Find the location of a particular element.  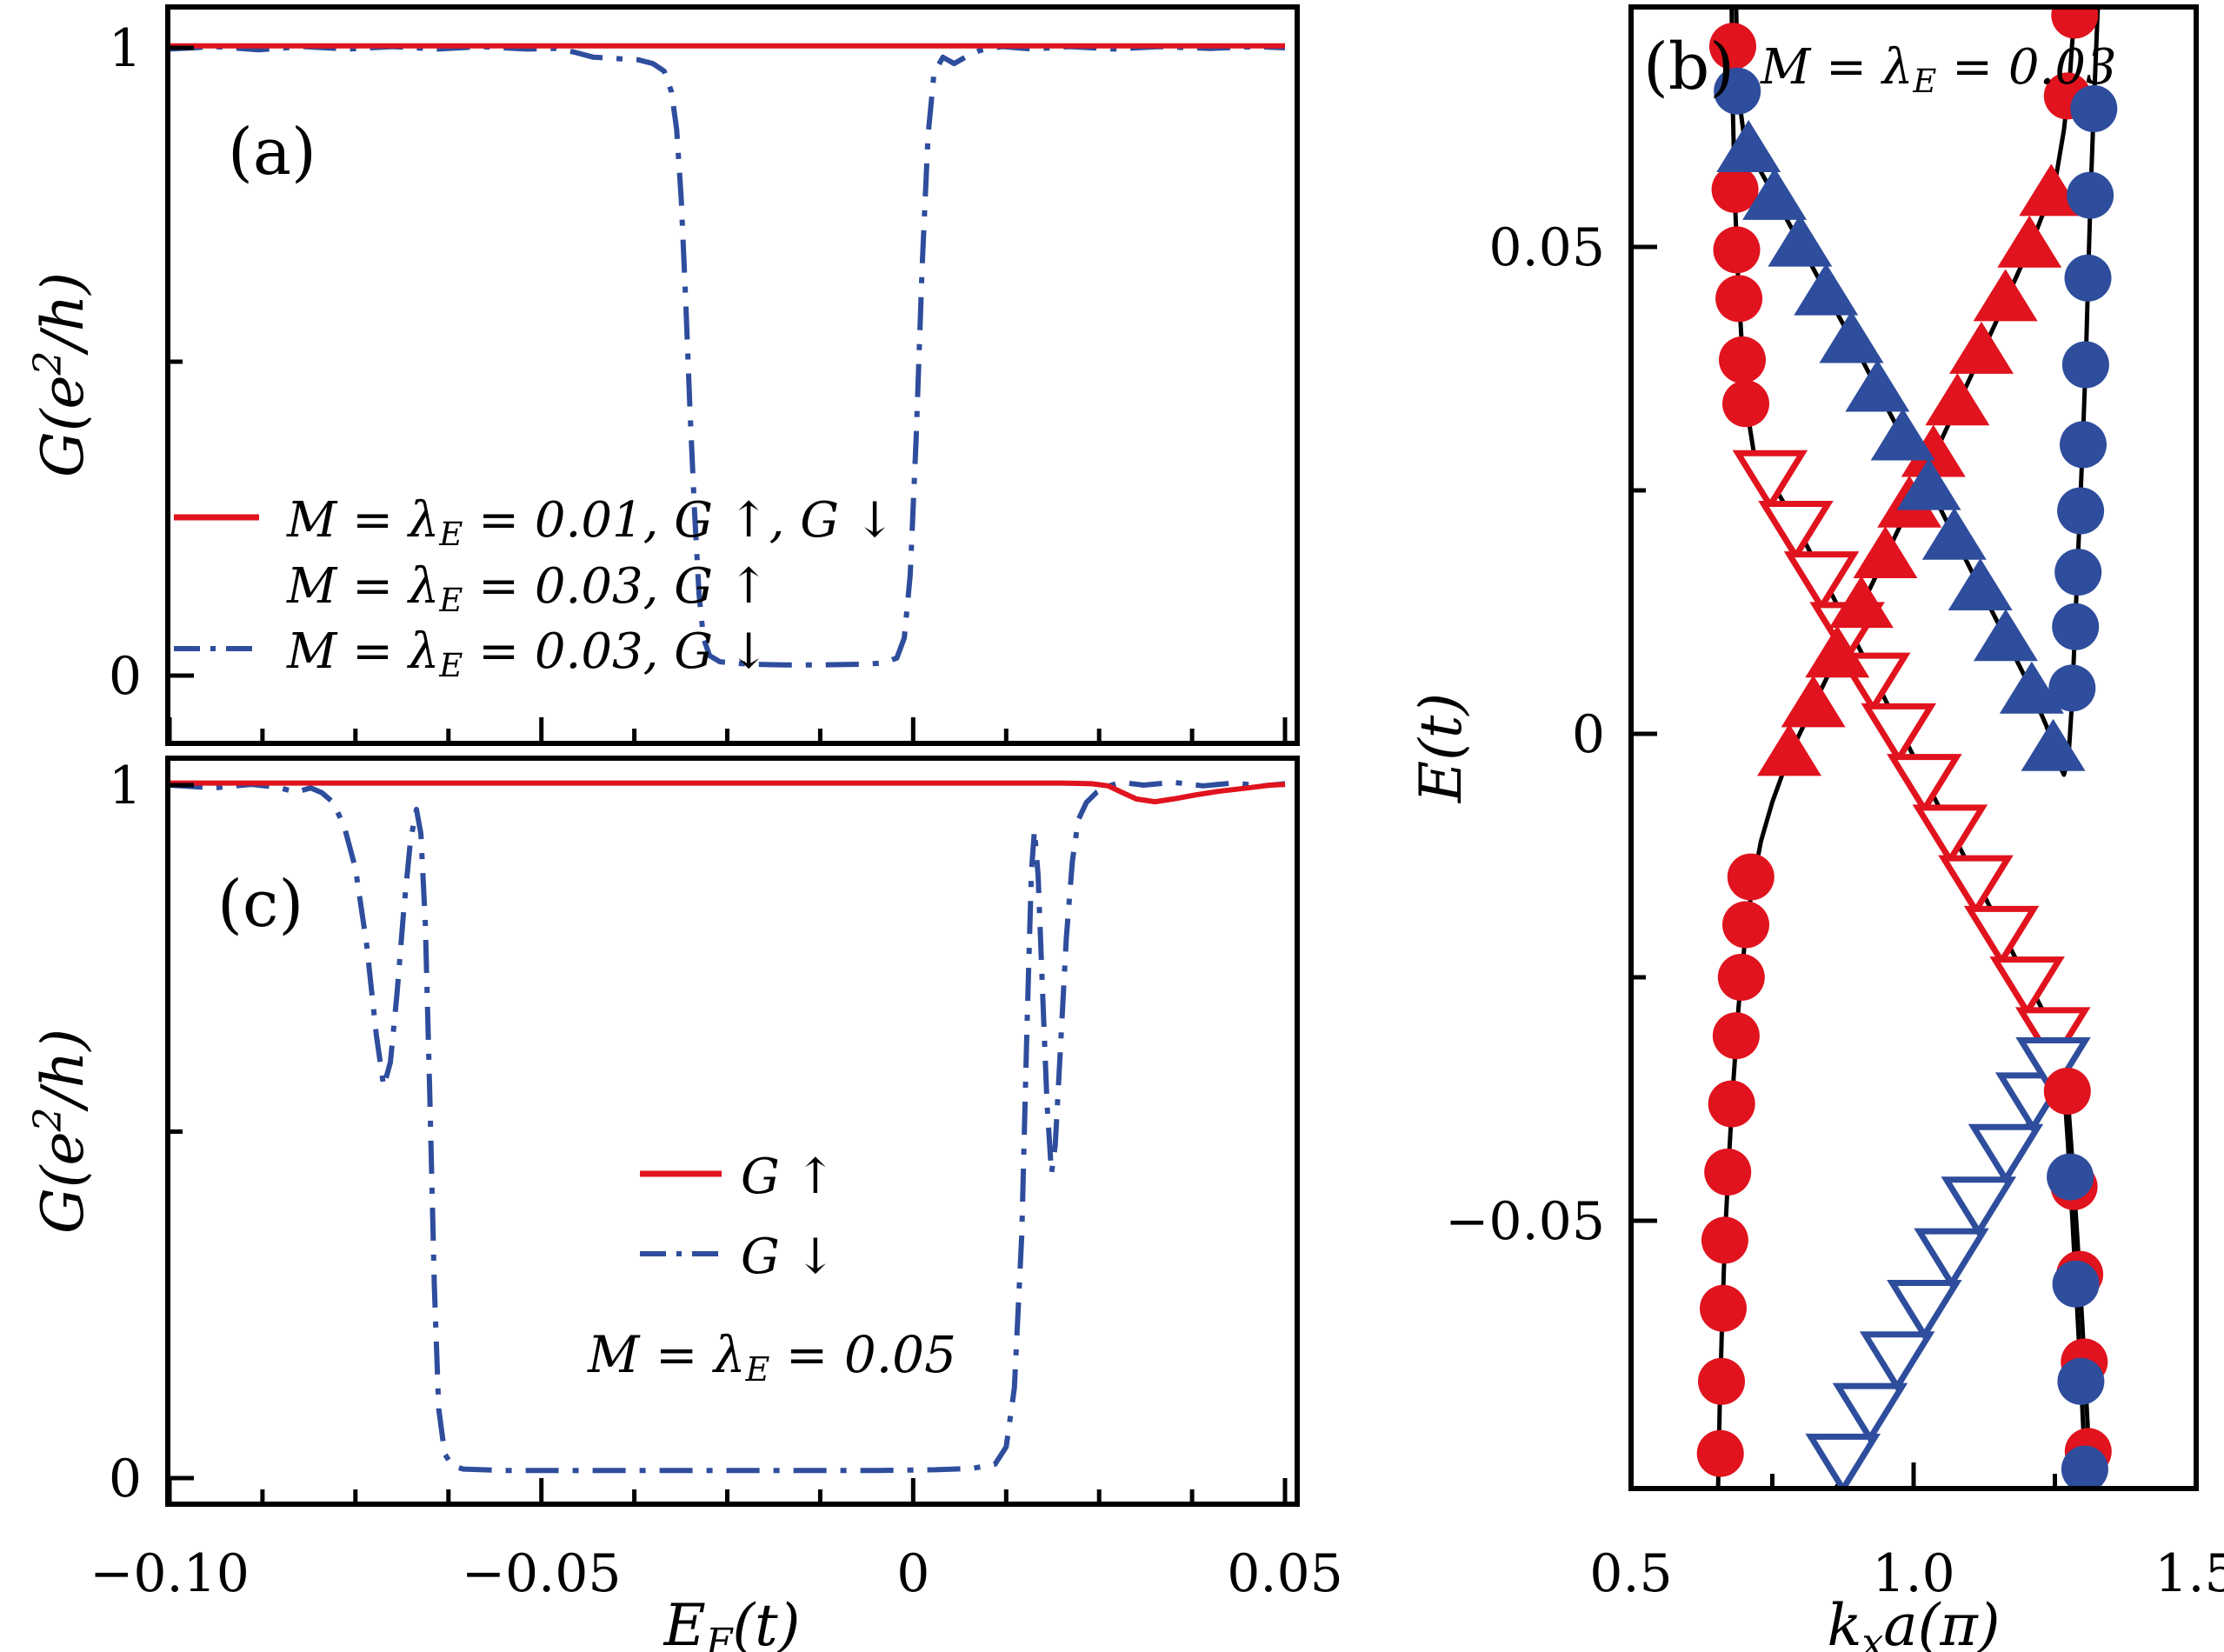

x-axis-title: kx​a(π) is located at coordinates (1914, 1622).